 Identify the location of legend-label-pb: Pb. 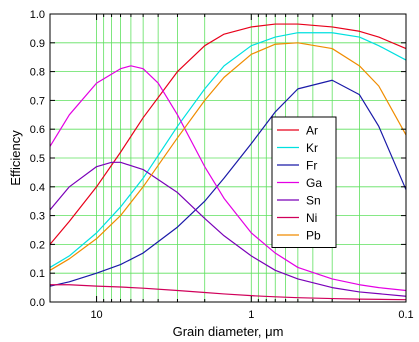
(313, 236).